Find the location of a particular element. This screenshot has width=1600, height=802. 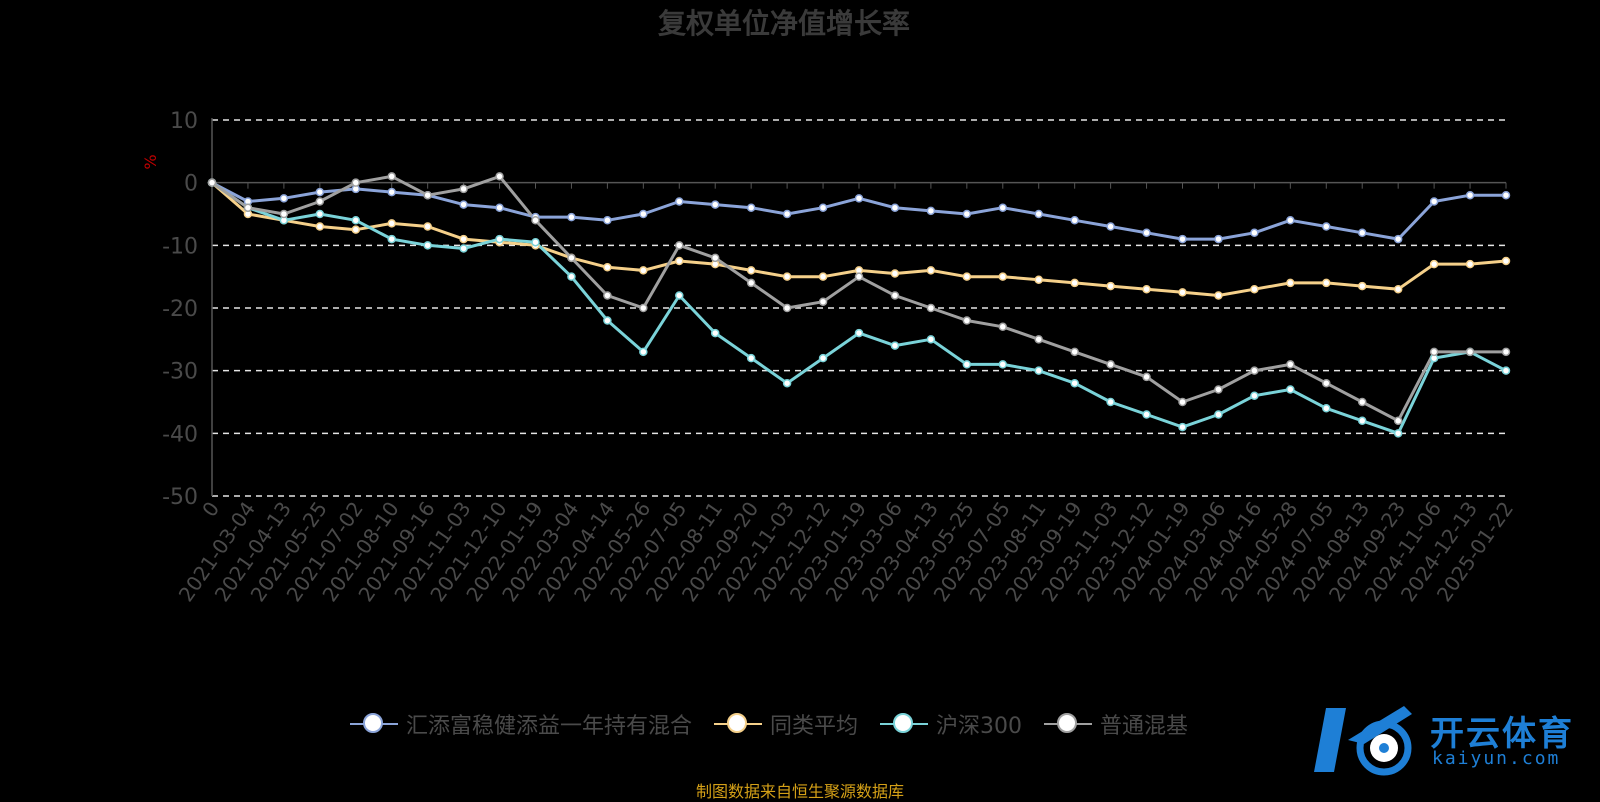

chart-title: 复权单位净值增长率 is located at coordinates (784, 23).